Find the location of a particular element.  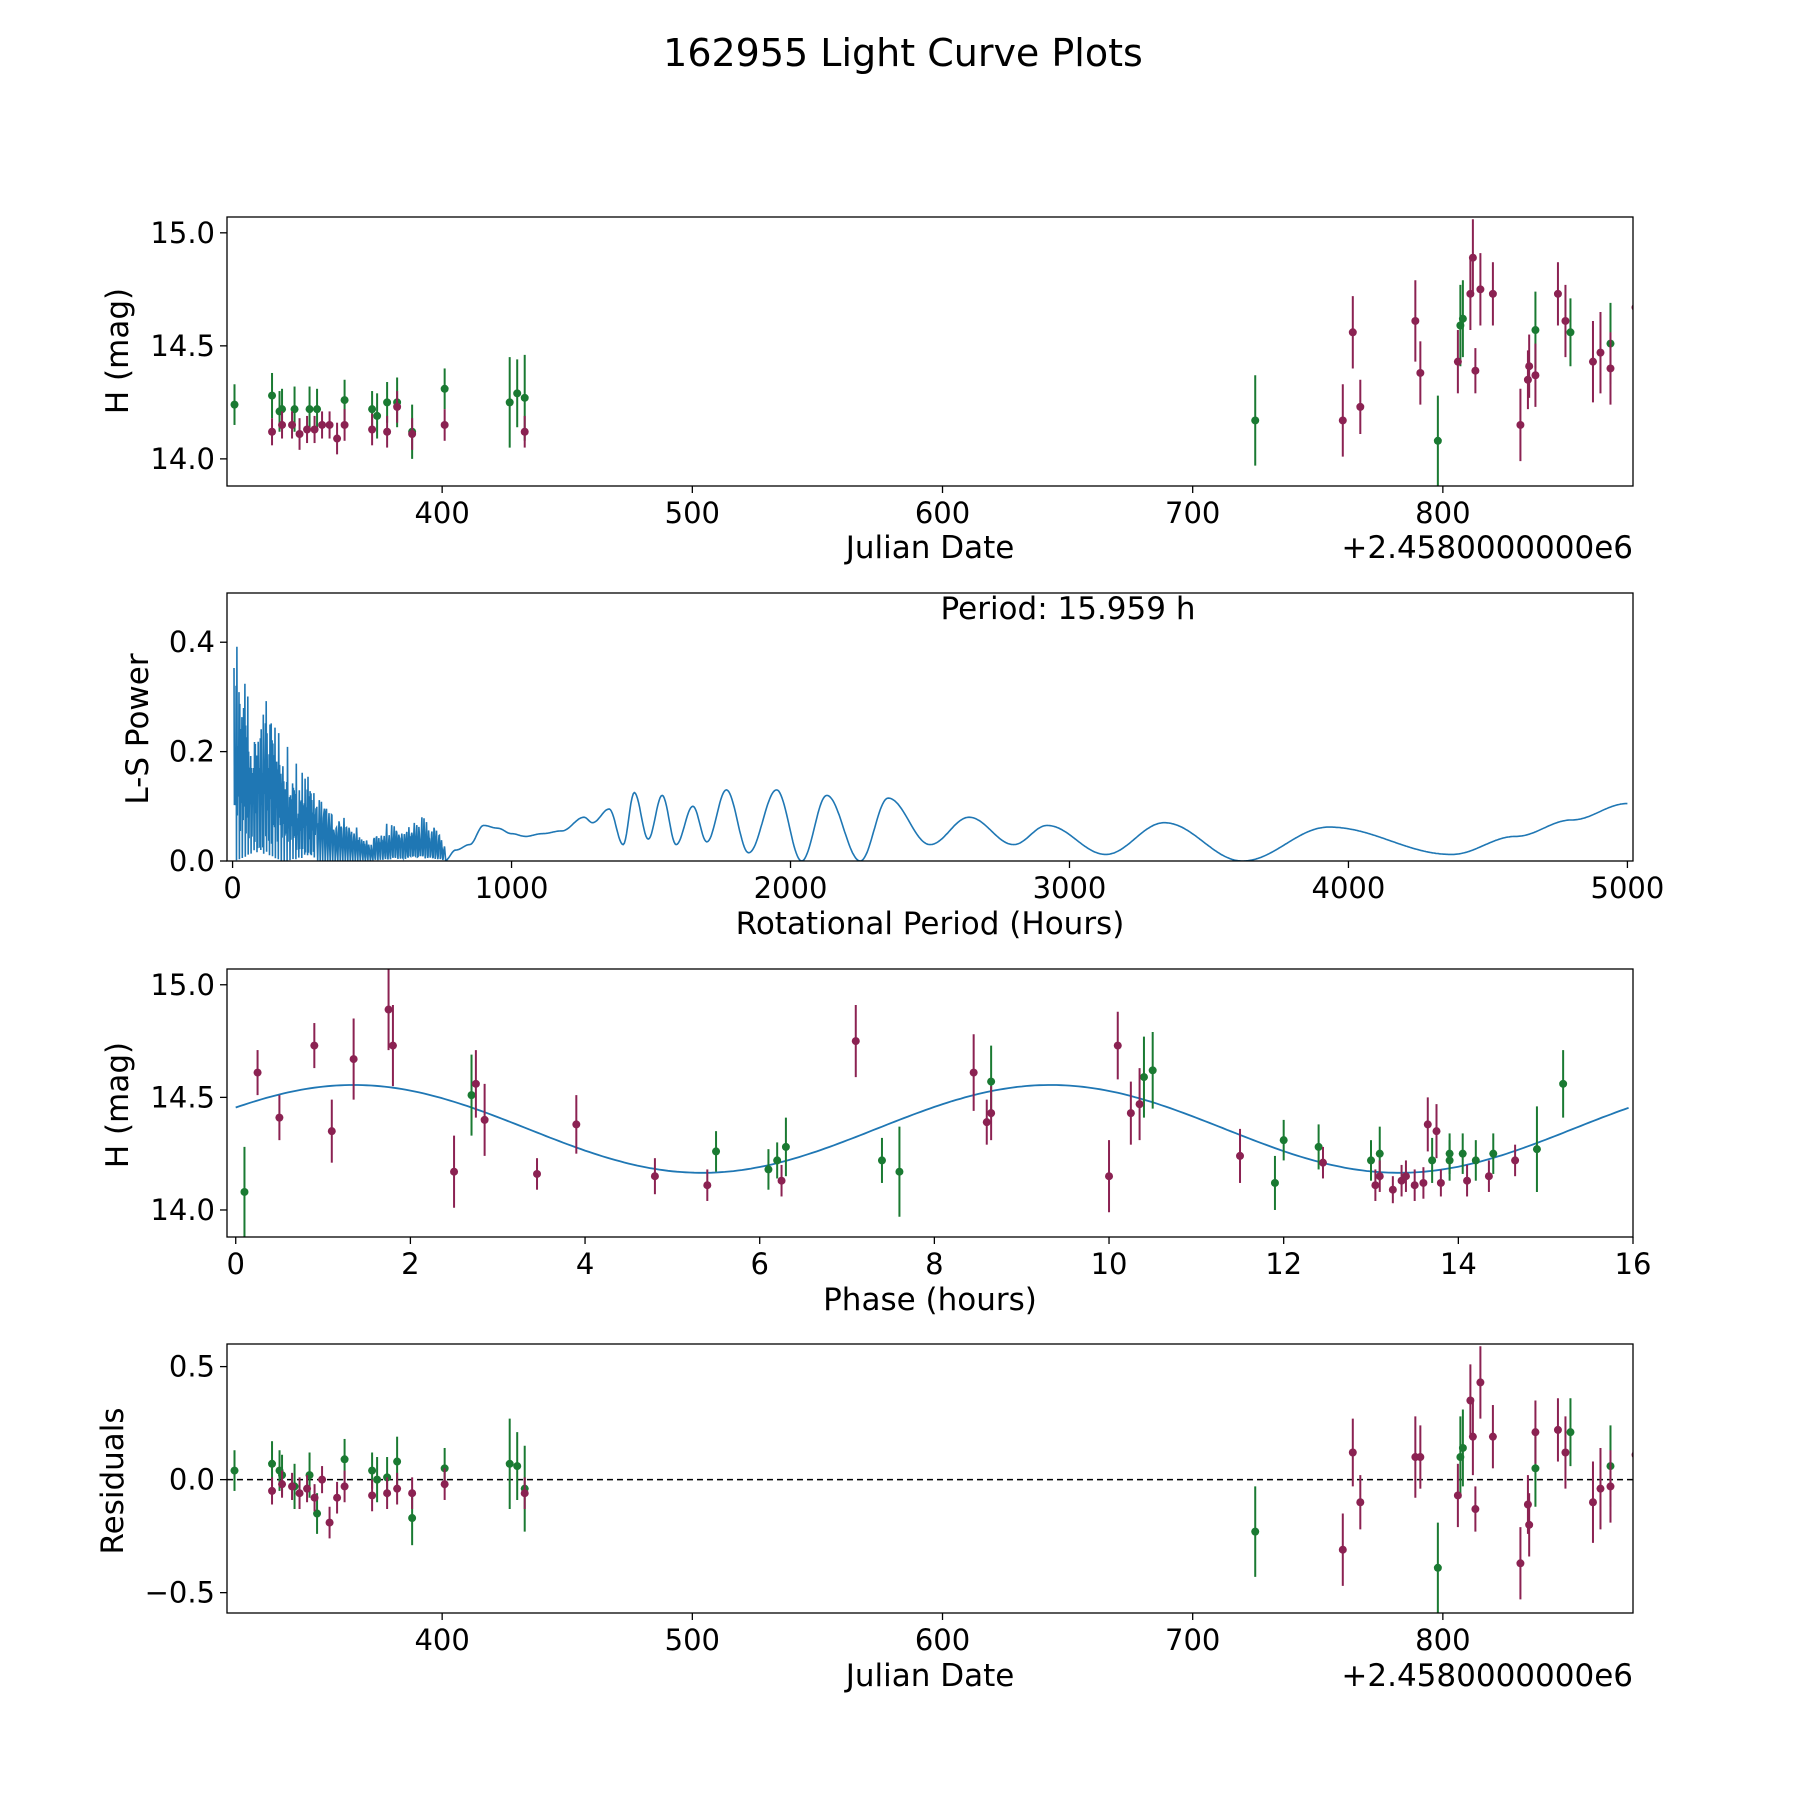

y-tick-label: 14.5 is located at coordinates (182, 346).